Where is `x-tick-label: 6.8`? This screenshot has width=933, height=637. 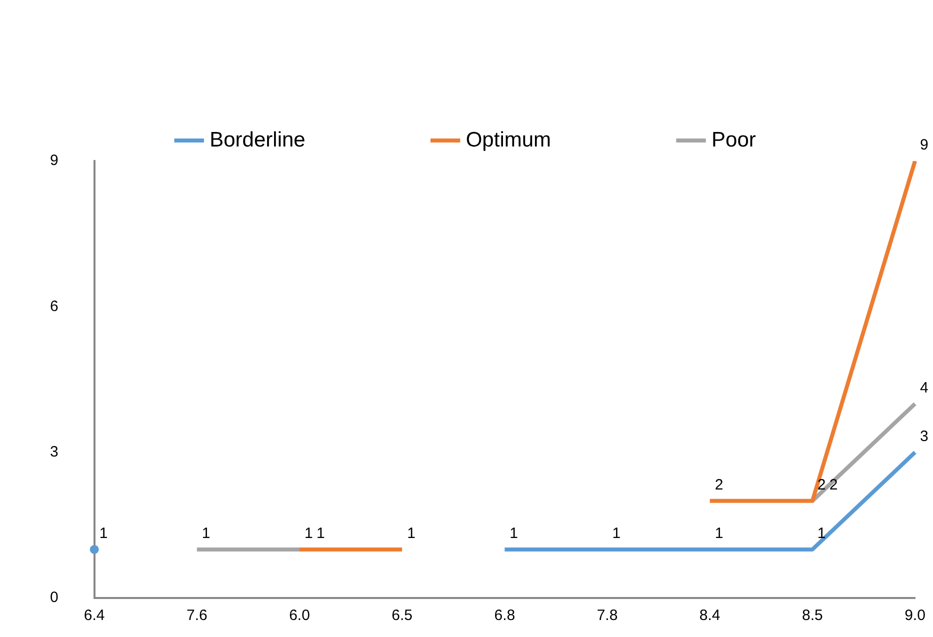 x-tick-label: 6.8 is located at coordinates (505, 615).